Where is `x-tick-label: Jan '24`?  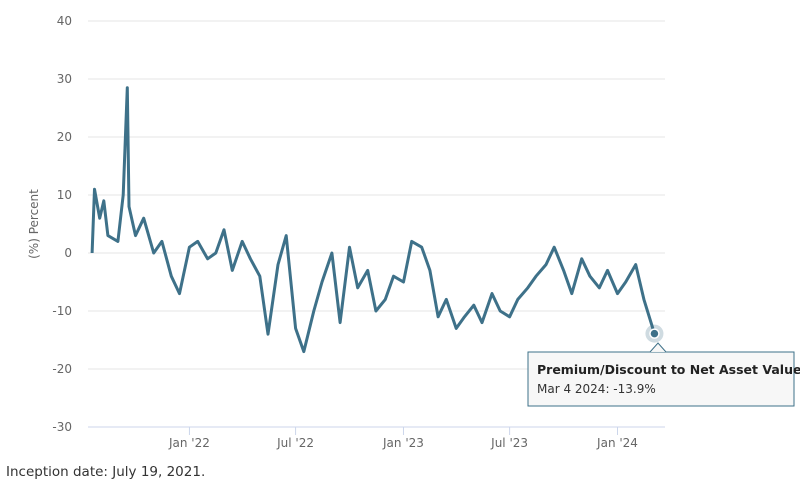
x-tick-label: Jan '24 is located at coordinates (617, 443).